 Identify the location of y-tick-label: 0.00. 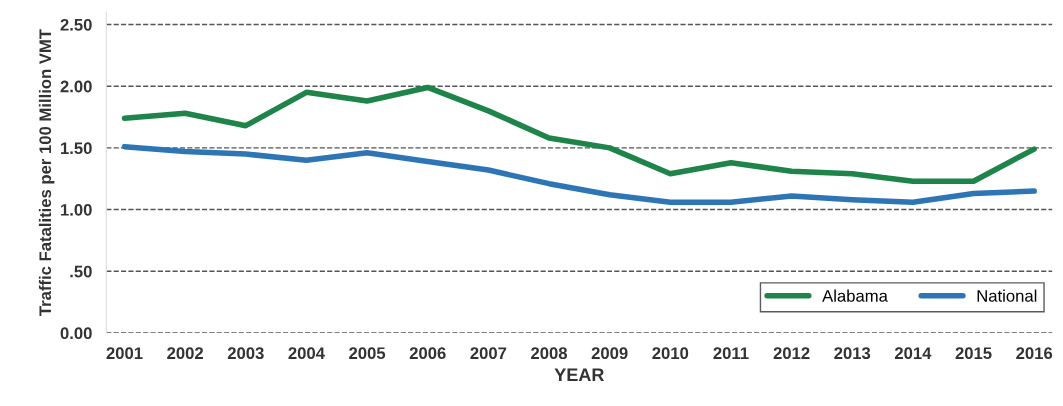
(76, 333).